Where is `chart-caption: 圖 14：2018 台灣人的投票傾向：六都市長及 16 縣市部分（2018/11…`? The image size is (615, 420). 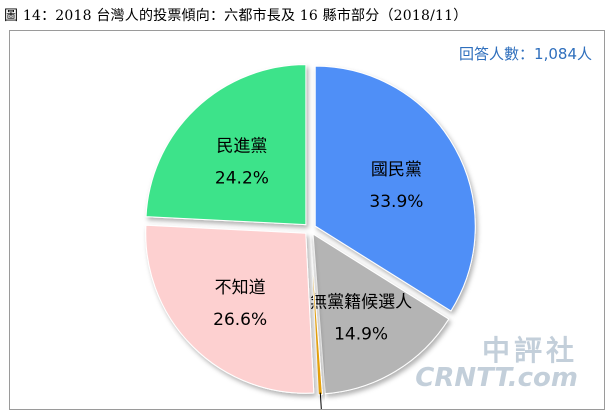 chart-caption: 圖 14：2018 台灣人的投票傾向：六都市長及 16 縣市部分（2018/11… is located at coordinates (236, 16).